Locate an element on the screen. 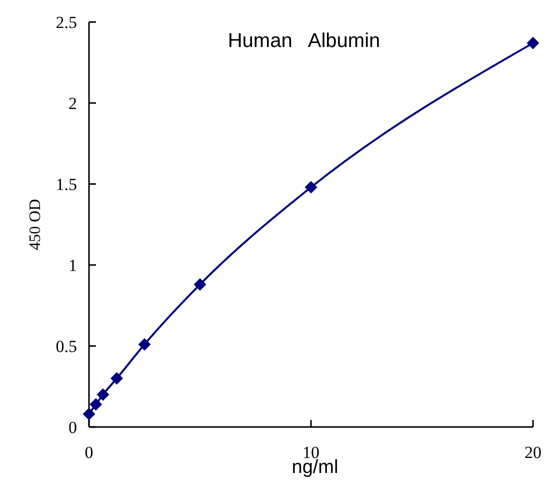 Image resolution: width=551 pixels, height=481 pixels. x-tick-label: 20 is located at coordinates (533, 452).